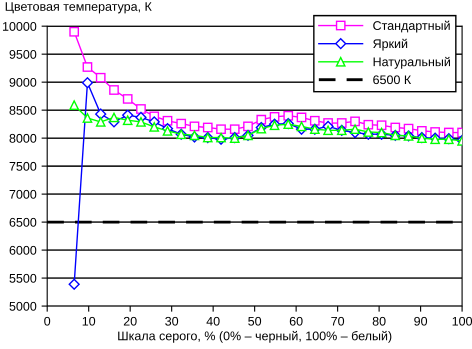 This screenshot has width=472, height=349. I want to click on y-tick-label: 7500, so click(23, 166).